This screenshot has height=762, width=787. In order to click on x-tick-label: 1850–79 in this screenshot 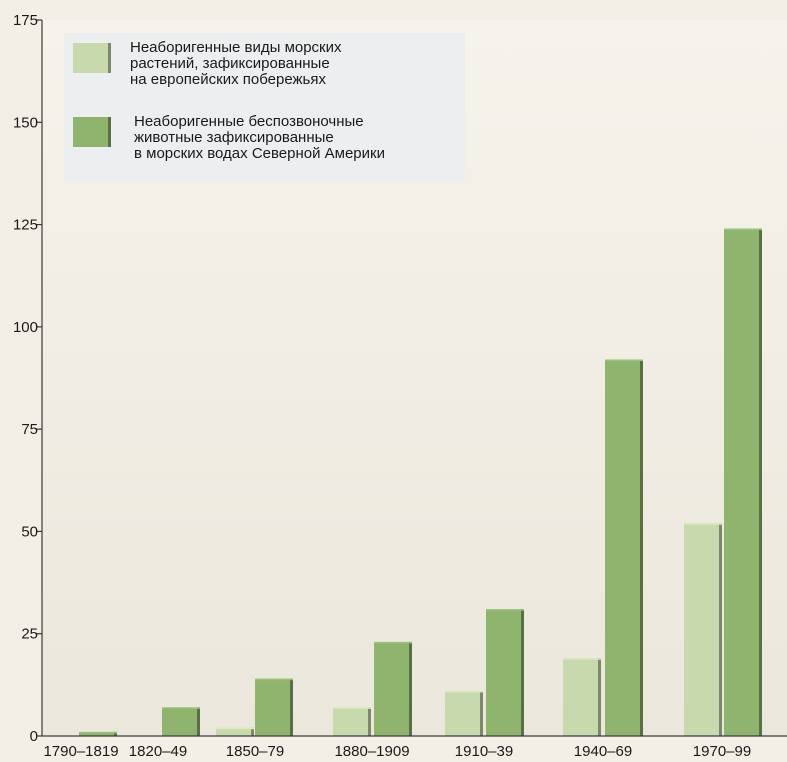, I will do `click(255, 751)`.